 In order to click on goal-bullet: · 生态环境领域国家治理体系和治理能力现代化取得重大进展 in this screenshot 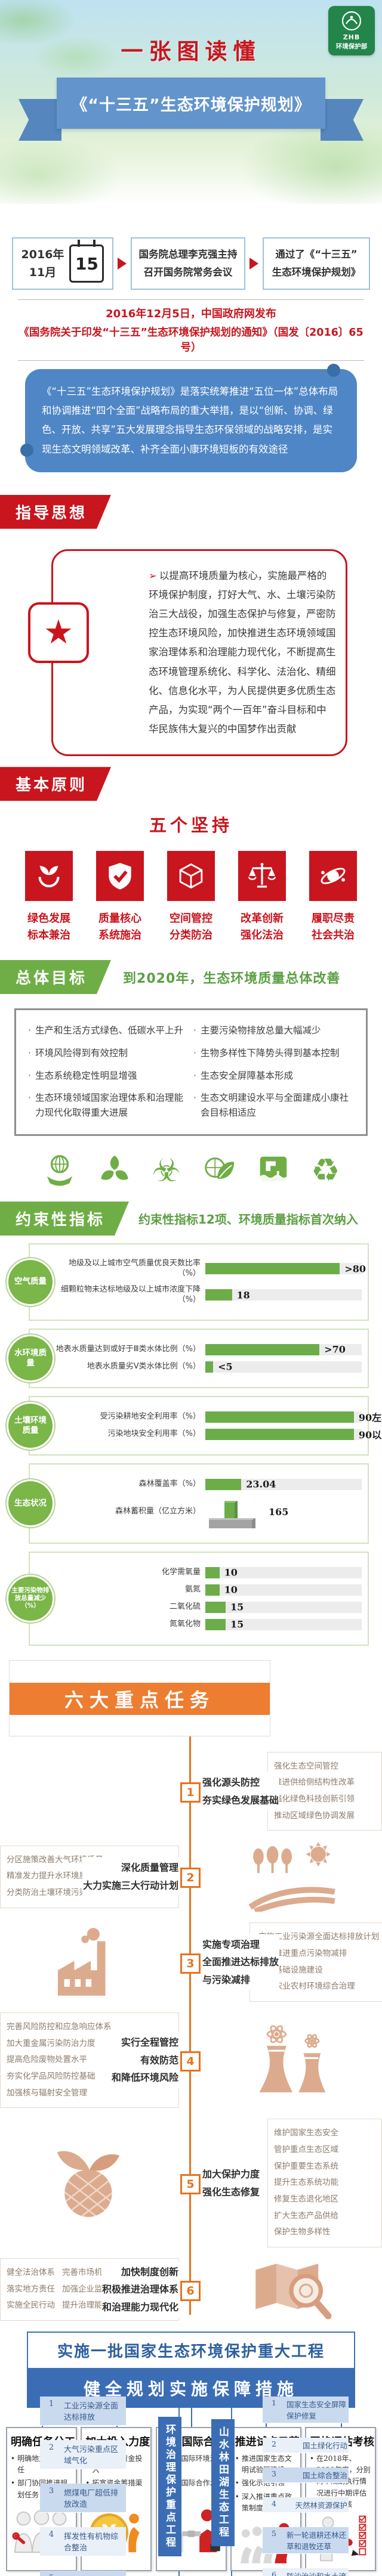, I will do `click(106, 1106)`.